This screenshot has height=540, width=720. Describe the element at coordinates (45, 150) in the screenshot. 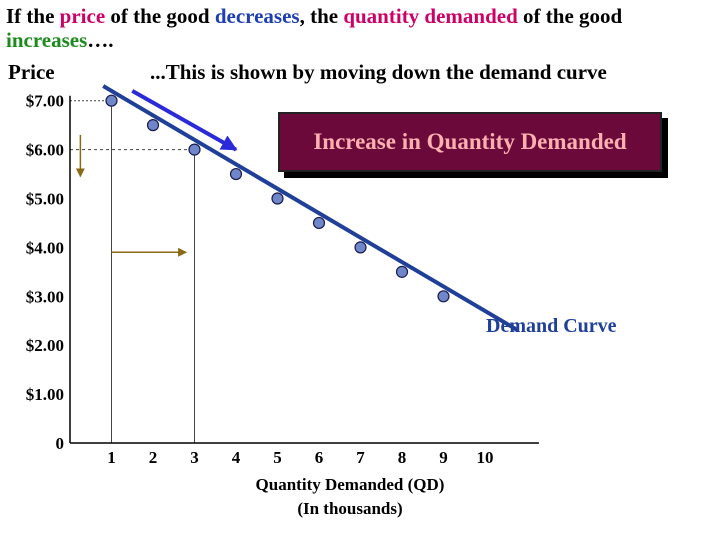

I see `y-tick-label: $6.00` at that location.